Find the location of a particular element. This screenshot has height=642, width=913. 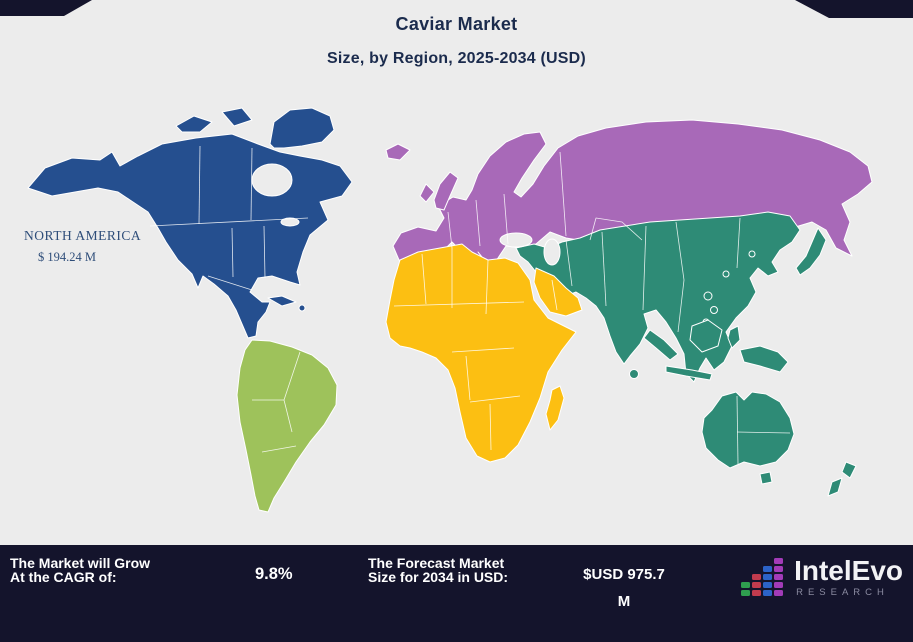

forecast-value-line1: $USD 975.7 is located at coordinates (624, 574).